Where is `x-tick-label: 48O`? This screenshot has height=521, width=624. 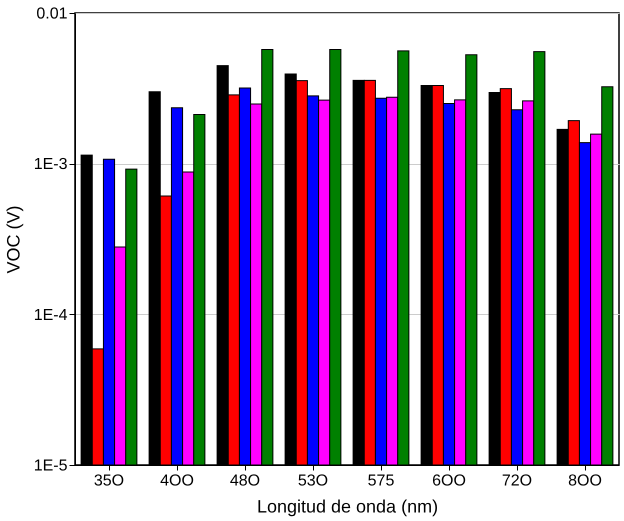 x-tick-label: 48O is located at coordinates (245, 481).